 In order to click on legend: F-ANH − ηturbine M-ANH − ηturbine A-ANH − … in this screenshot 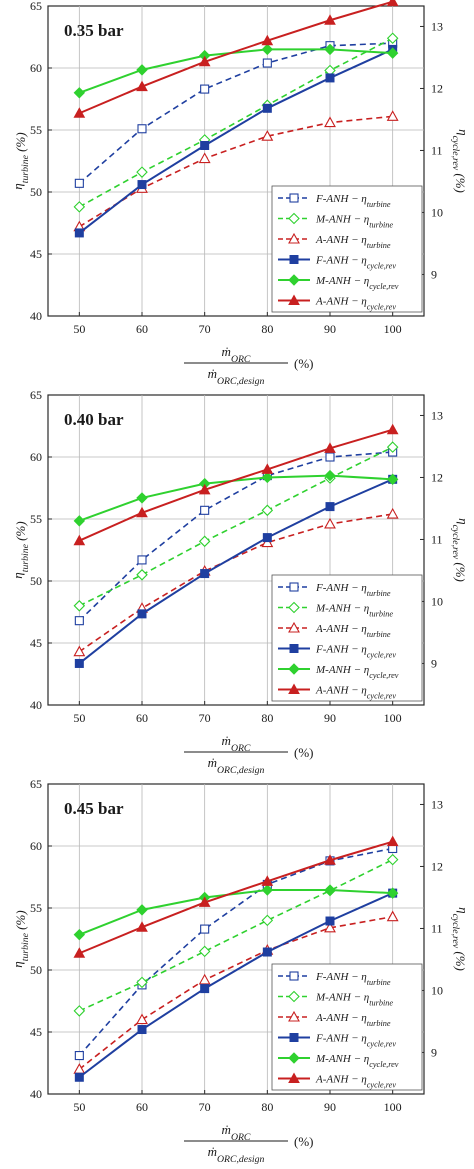, I will do `click(347, 1027)`.